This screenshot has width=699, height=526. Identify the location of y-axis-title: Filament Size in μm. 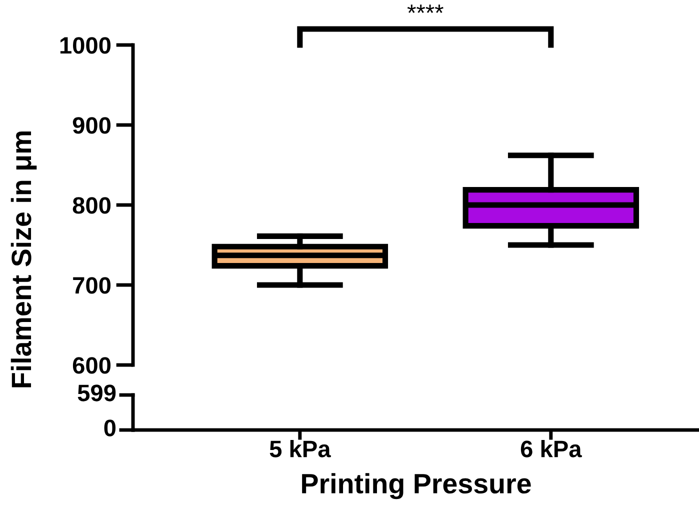
(23, 259).